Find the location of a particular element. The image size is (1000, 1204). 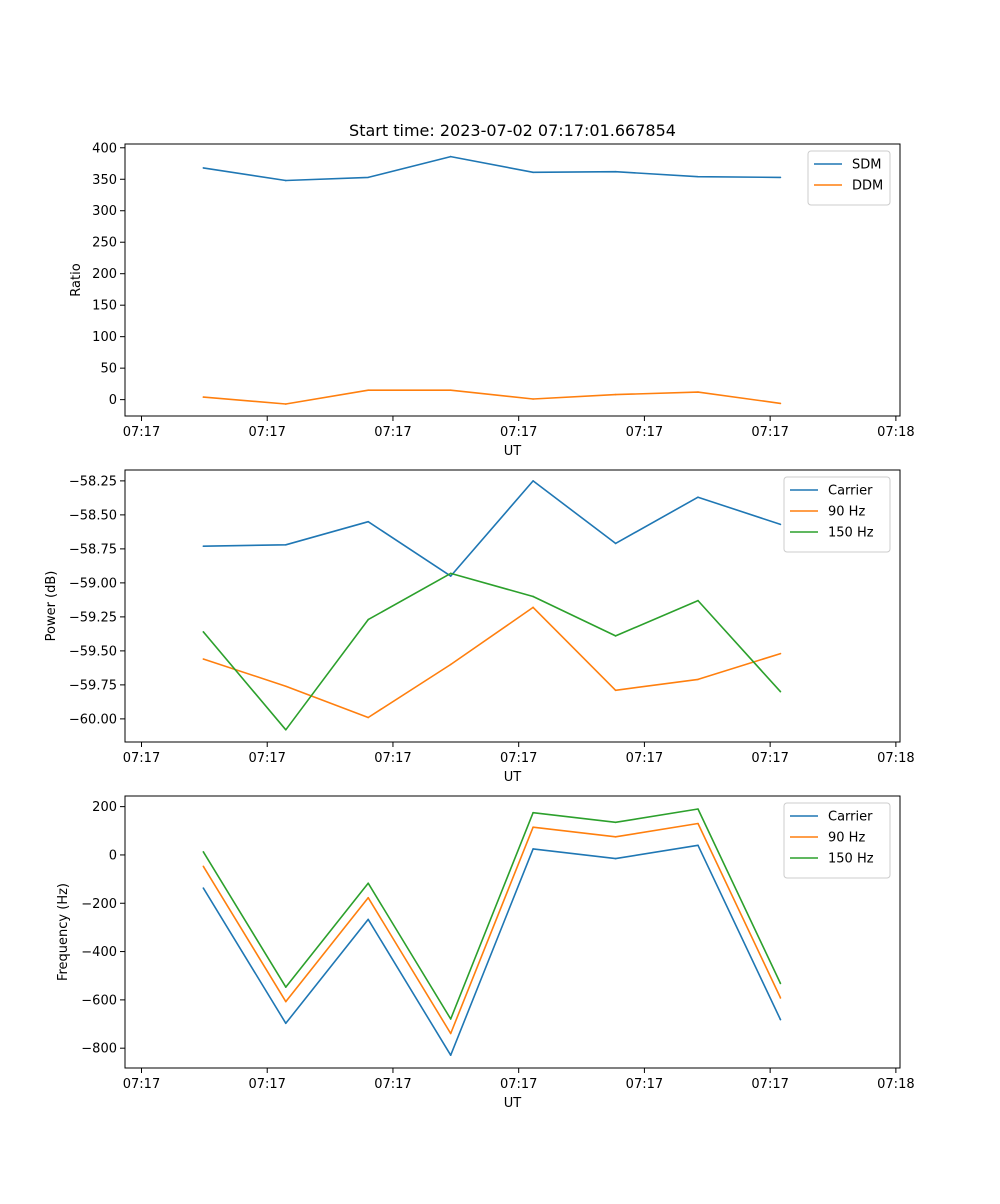

series-line-ddm is located at coordinates (492, 397).